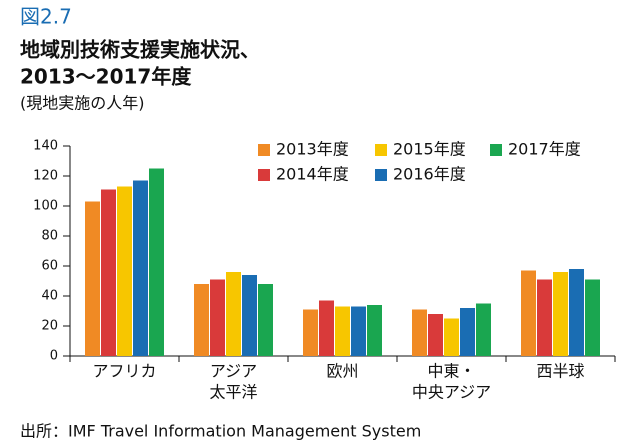  What do you see at coordinates (49, 326) in the screenshot?
I see `y-tick-label: 20` at bounding box center [49, 326].